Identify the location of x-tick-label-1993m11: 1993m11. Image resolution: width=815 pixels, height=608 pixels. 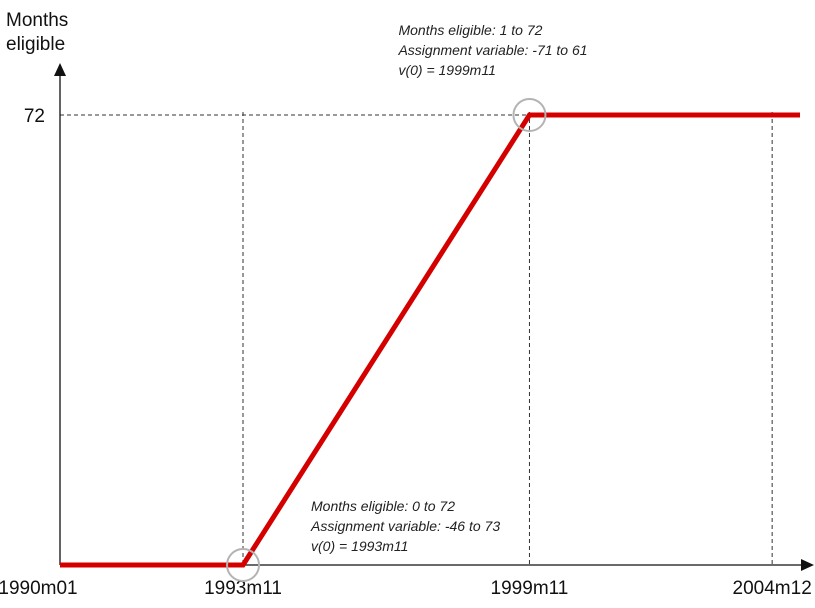
(243, 588).